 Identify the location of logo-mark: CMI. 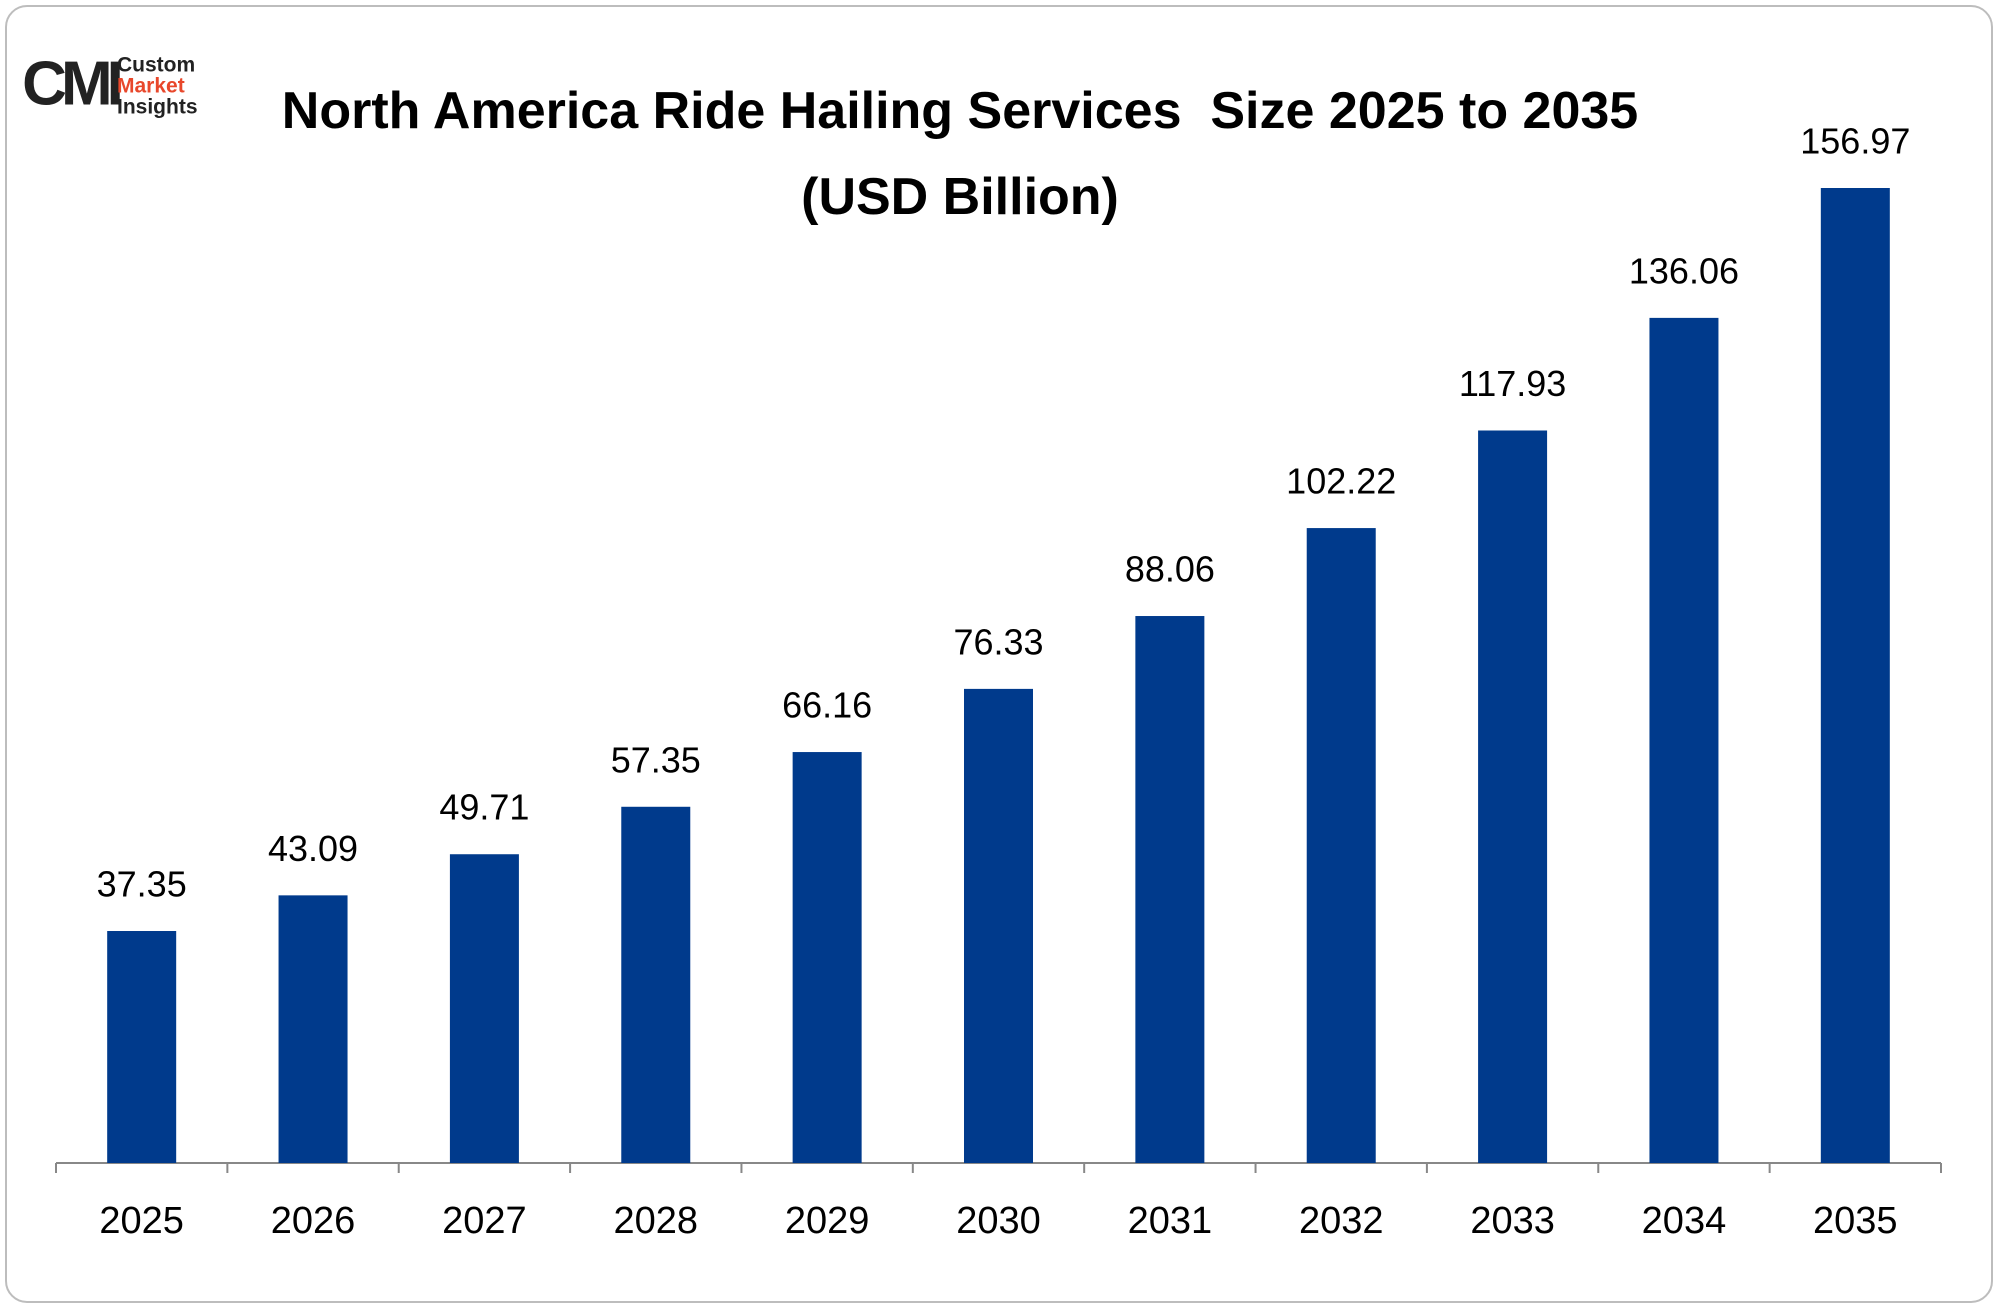
(71, 83).